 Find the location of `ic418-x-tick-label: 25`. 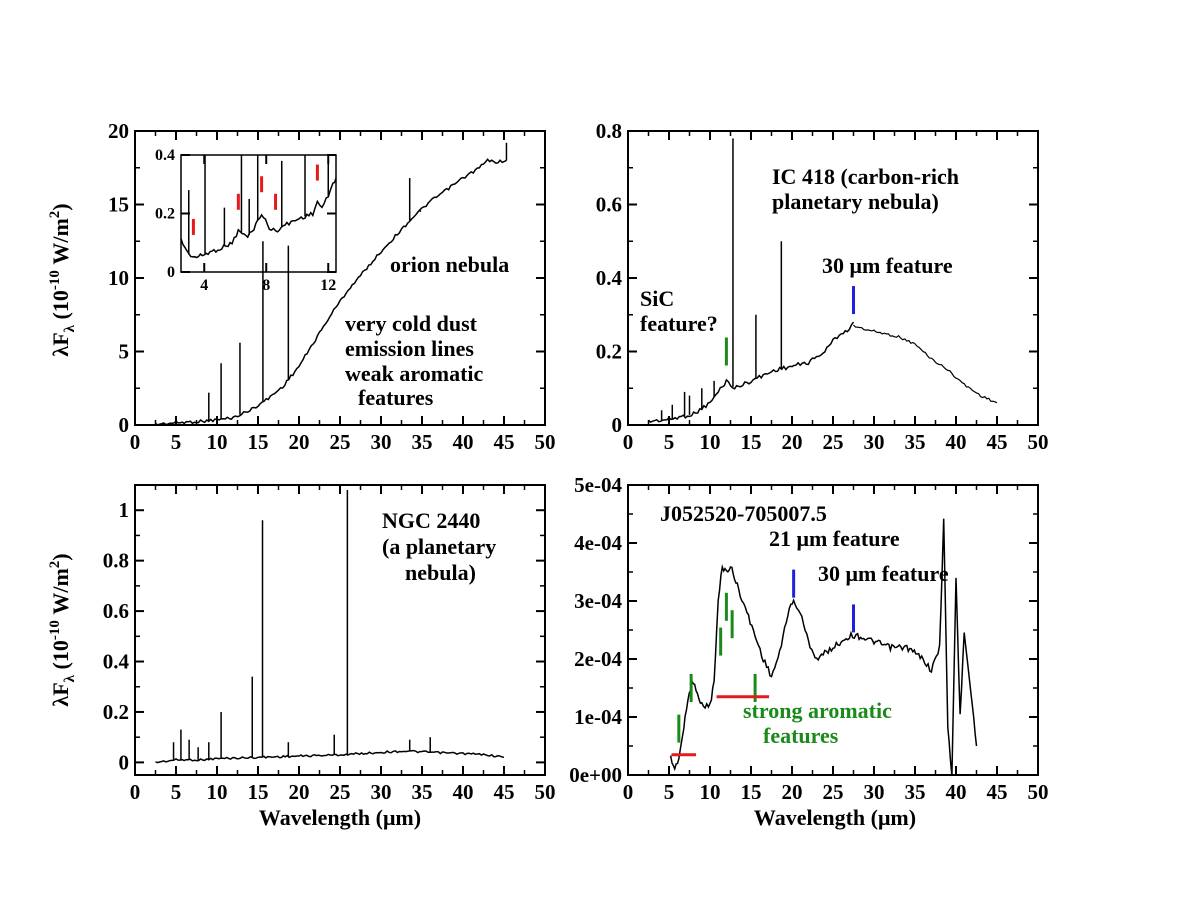

ic418-x-tick-label: 25 is located at coordinates (833, 442).